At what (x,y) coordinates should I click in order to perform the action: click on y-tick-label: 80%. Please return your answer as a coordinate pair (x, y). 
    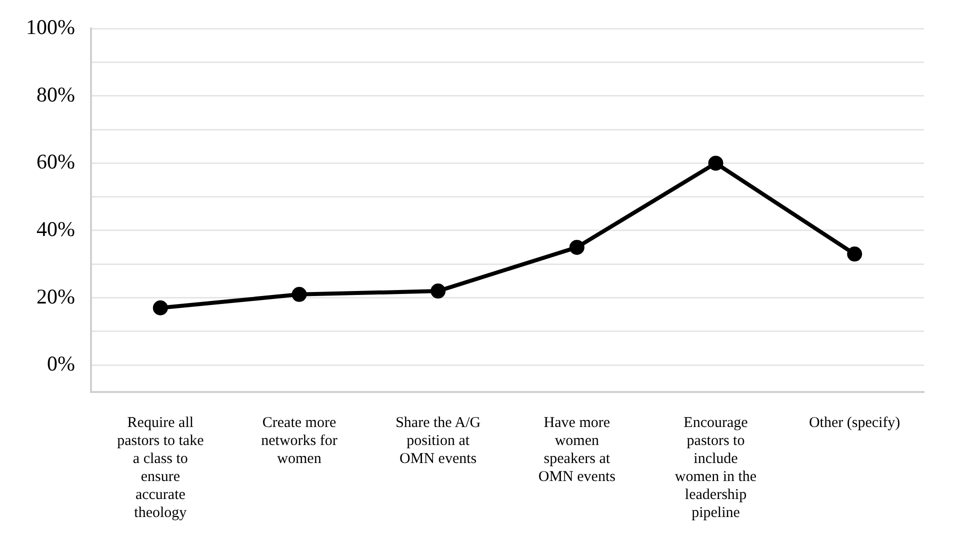
    Looking at the image, I should click on (55, 94).